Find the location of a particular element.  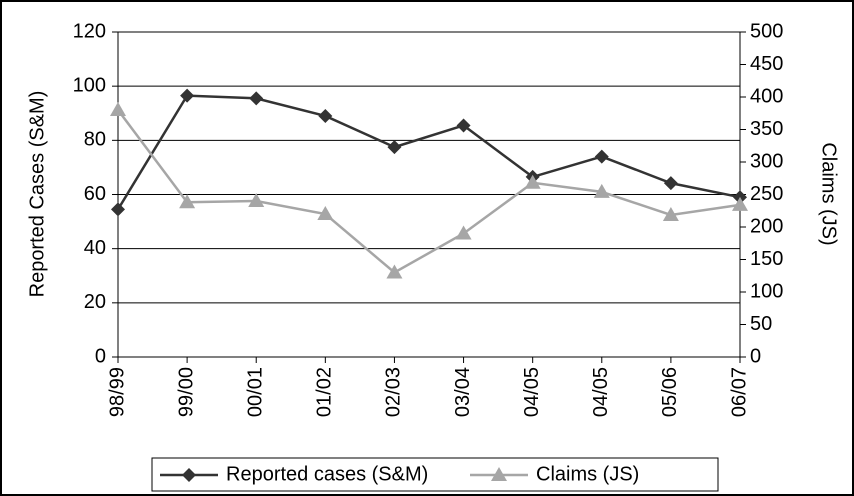

x-tick-label: 98/99 is located at coordinates (117, 392).